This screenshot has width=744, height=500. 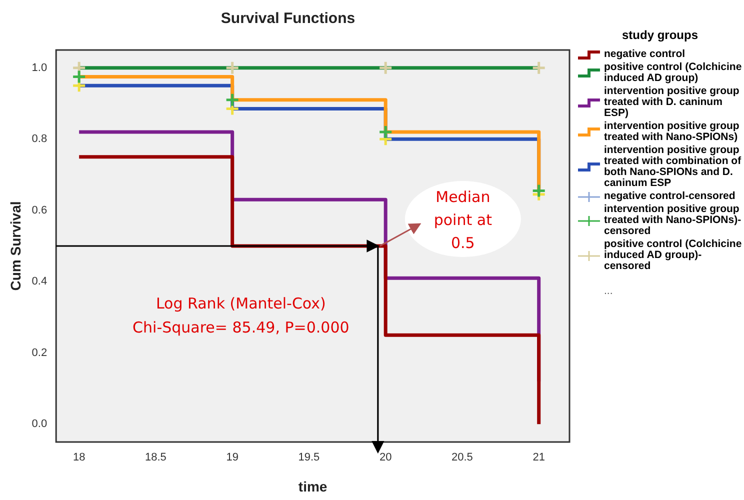 I want to click on y-tick-label: 0.6, so click(x=40, y=210).